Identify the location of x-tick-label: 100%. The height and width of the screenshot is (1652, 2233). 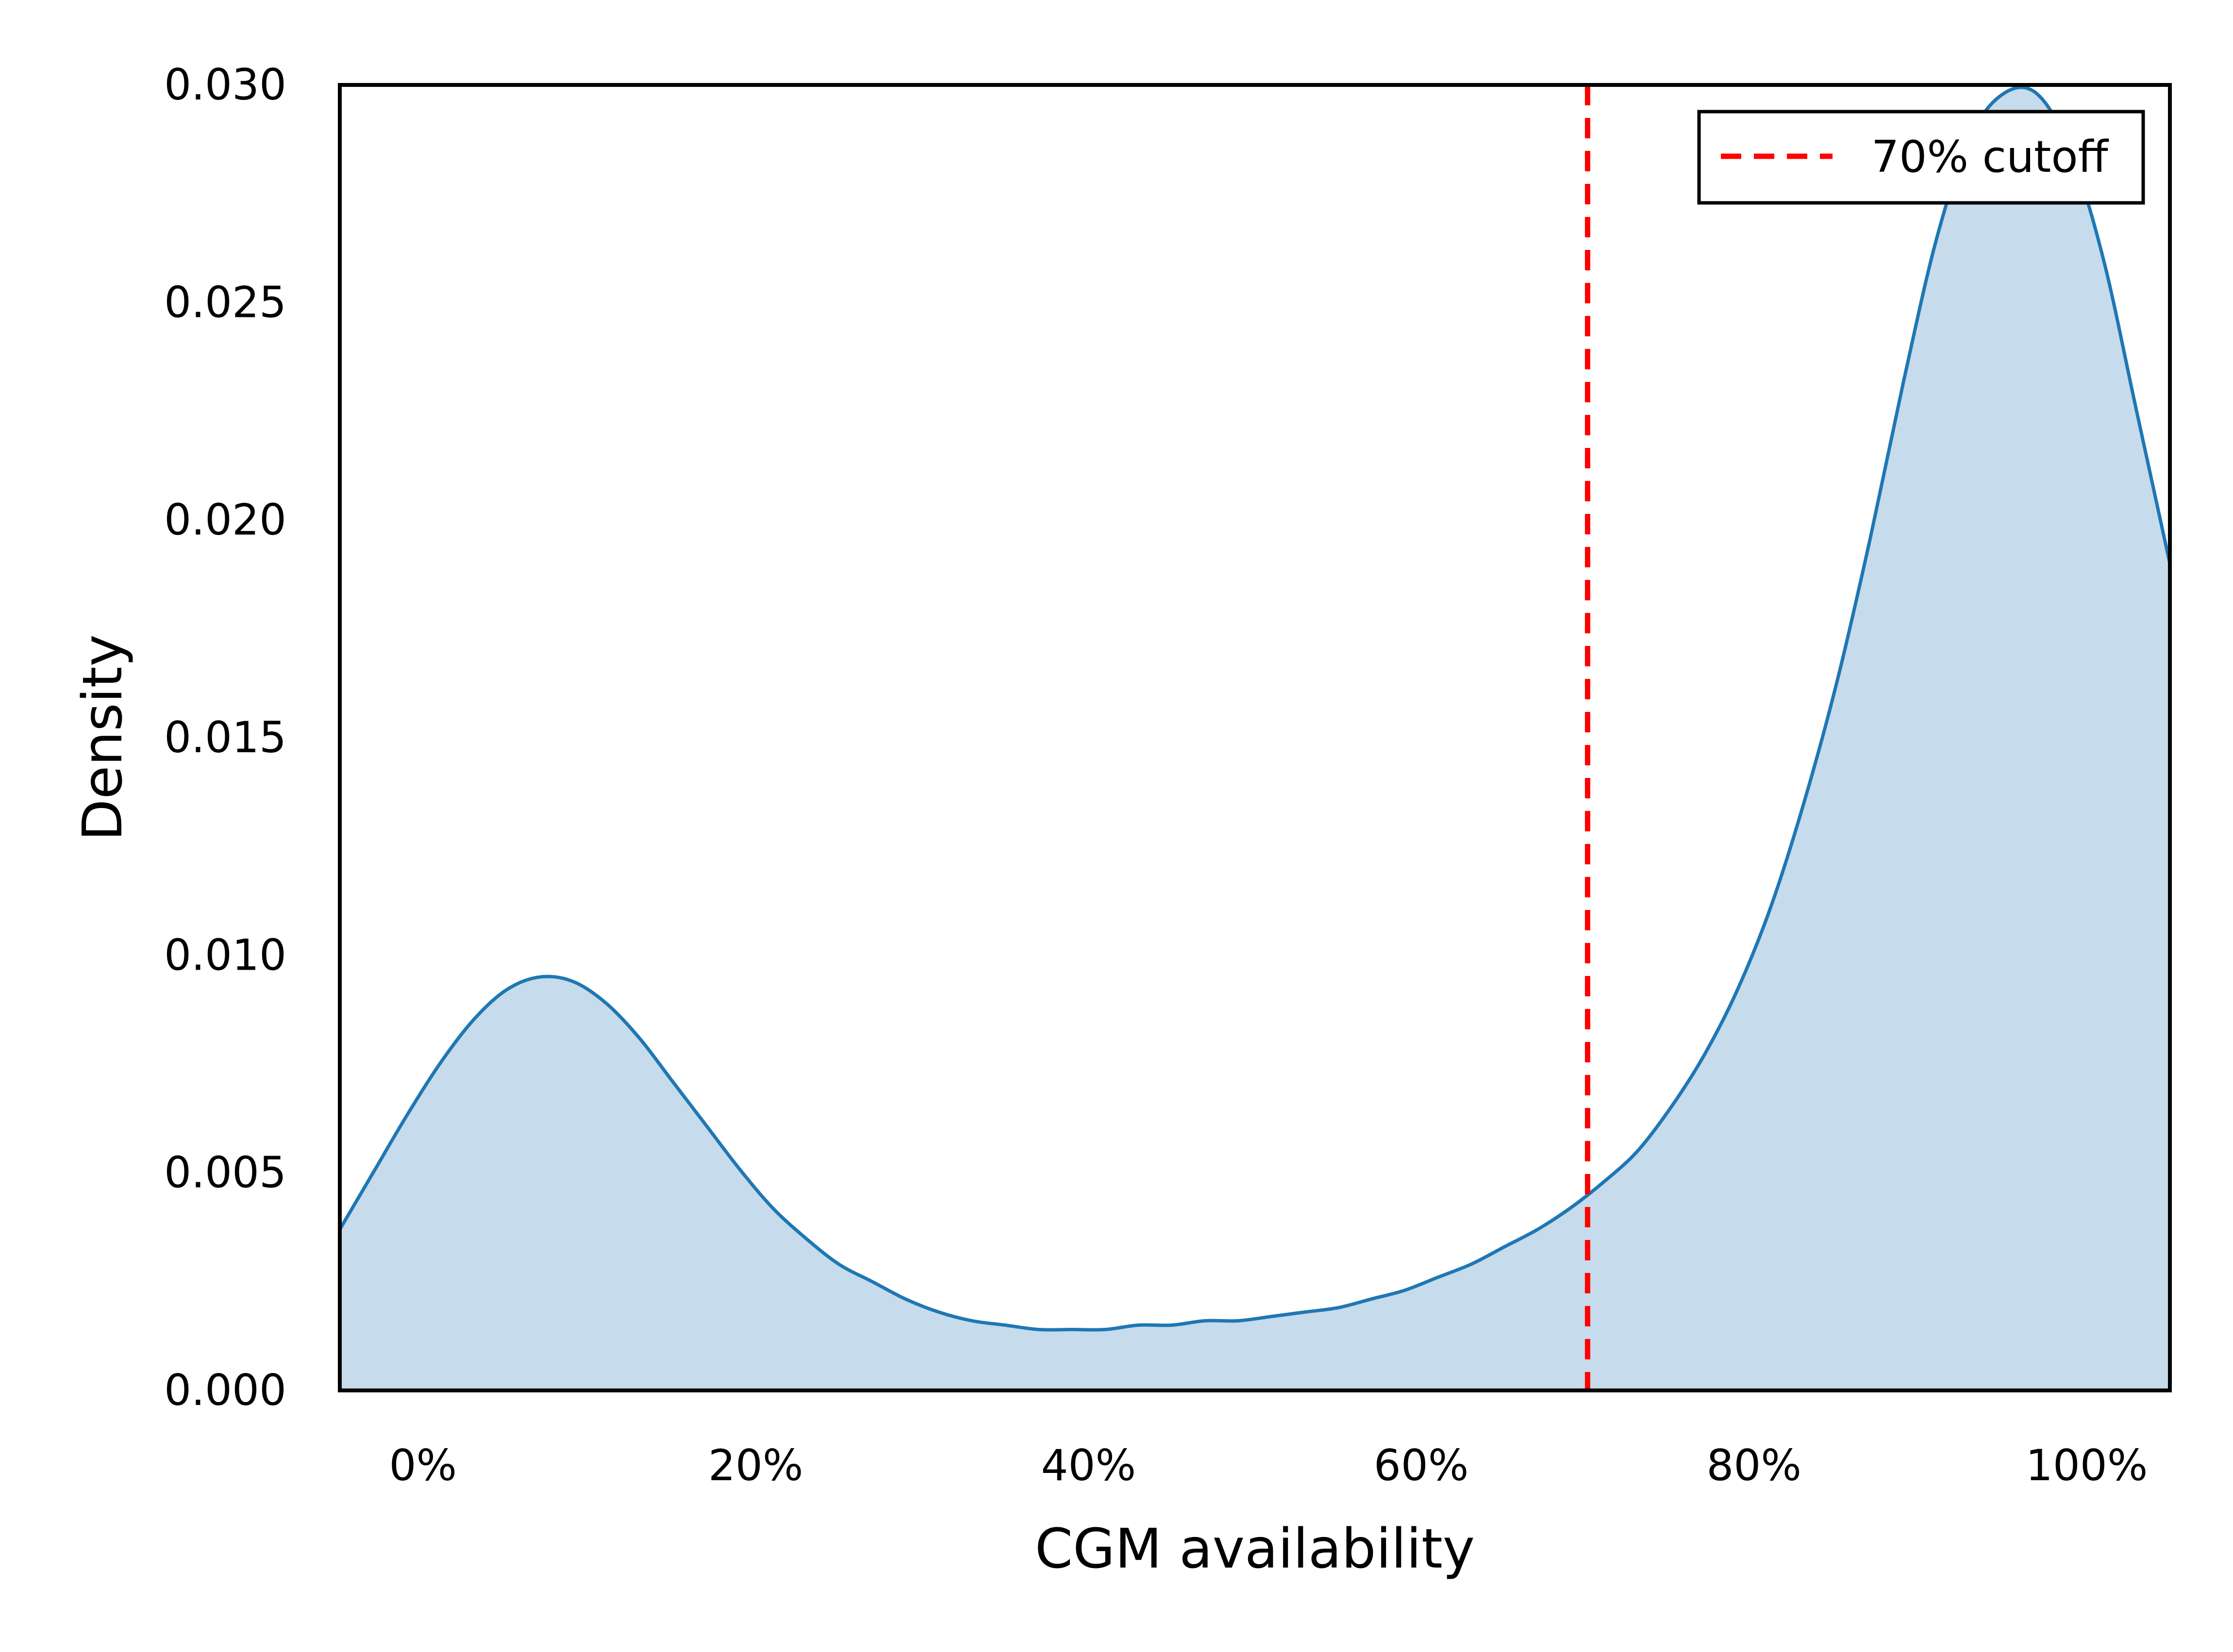
(2087, 1465).